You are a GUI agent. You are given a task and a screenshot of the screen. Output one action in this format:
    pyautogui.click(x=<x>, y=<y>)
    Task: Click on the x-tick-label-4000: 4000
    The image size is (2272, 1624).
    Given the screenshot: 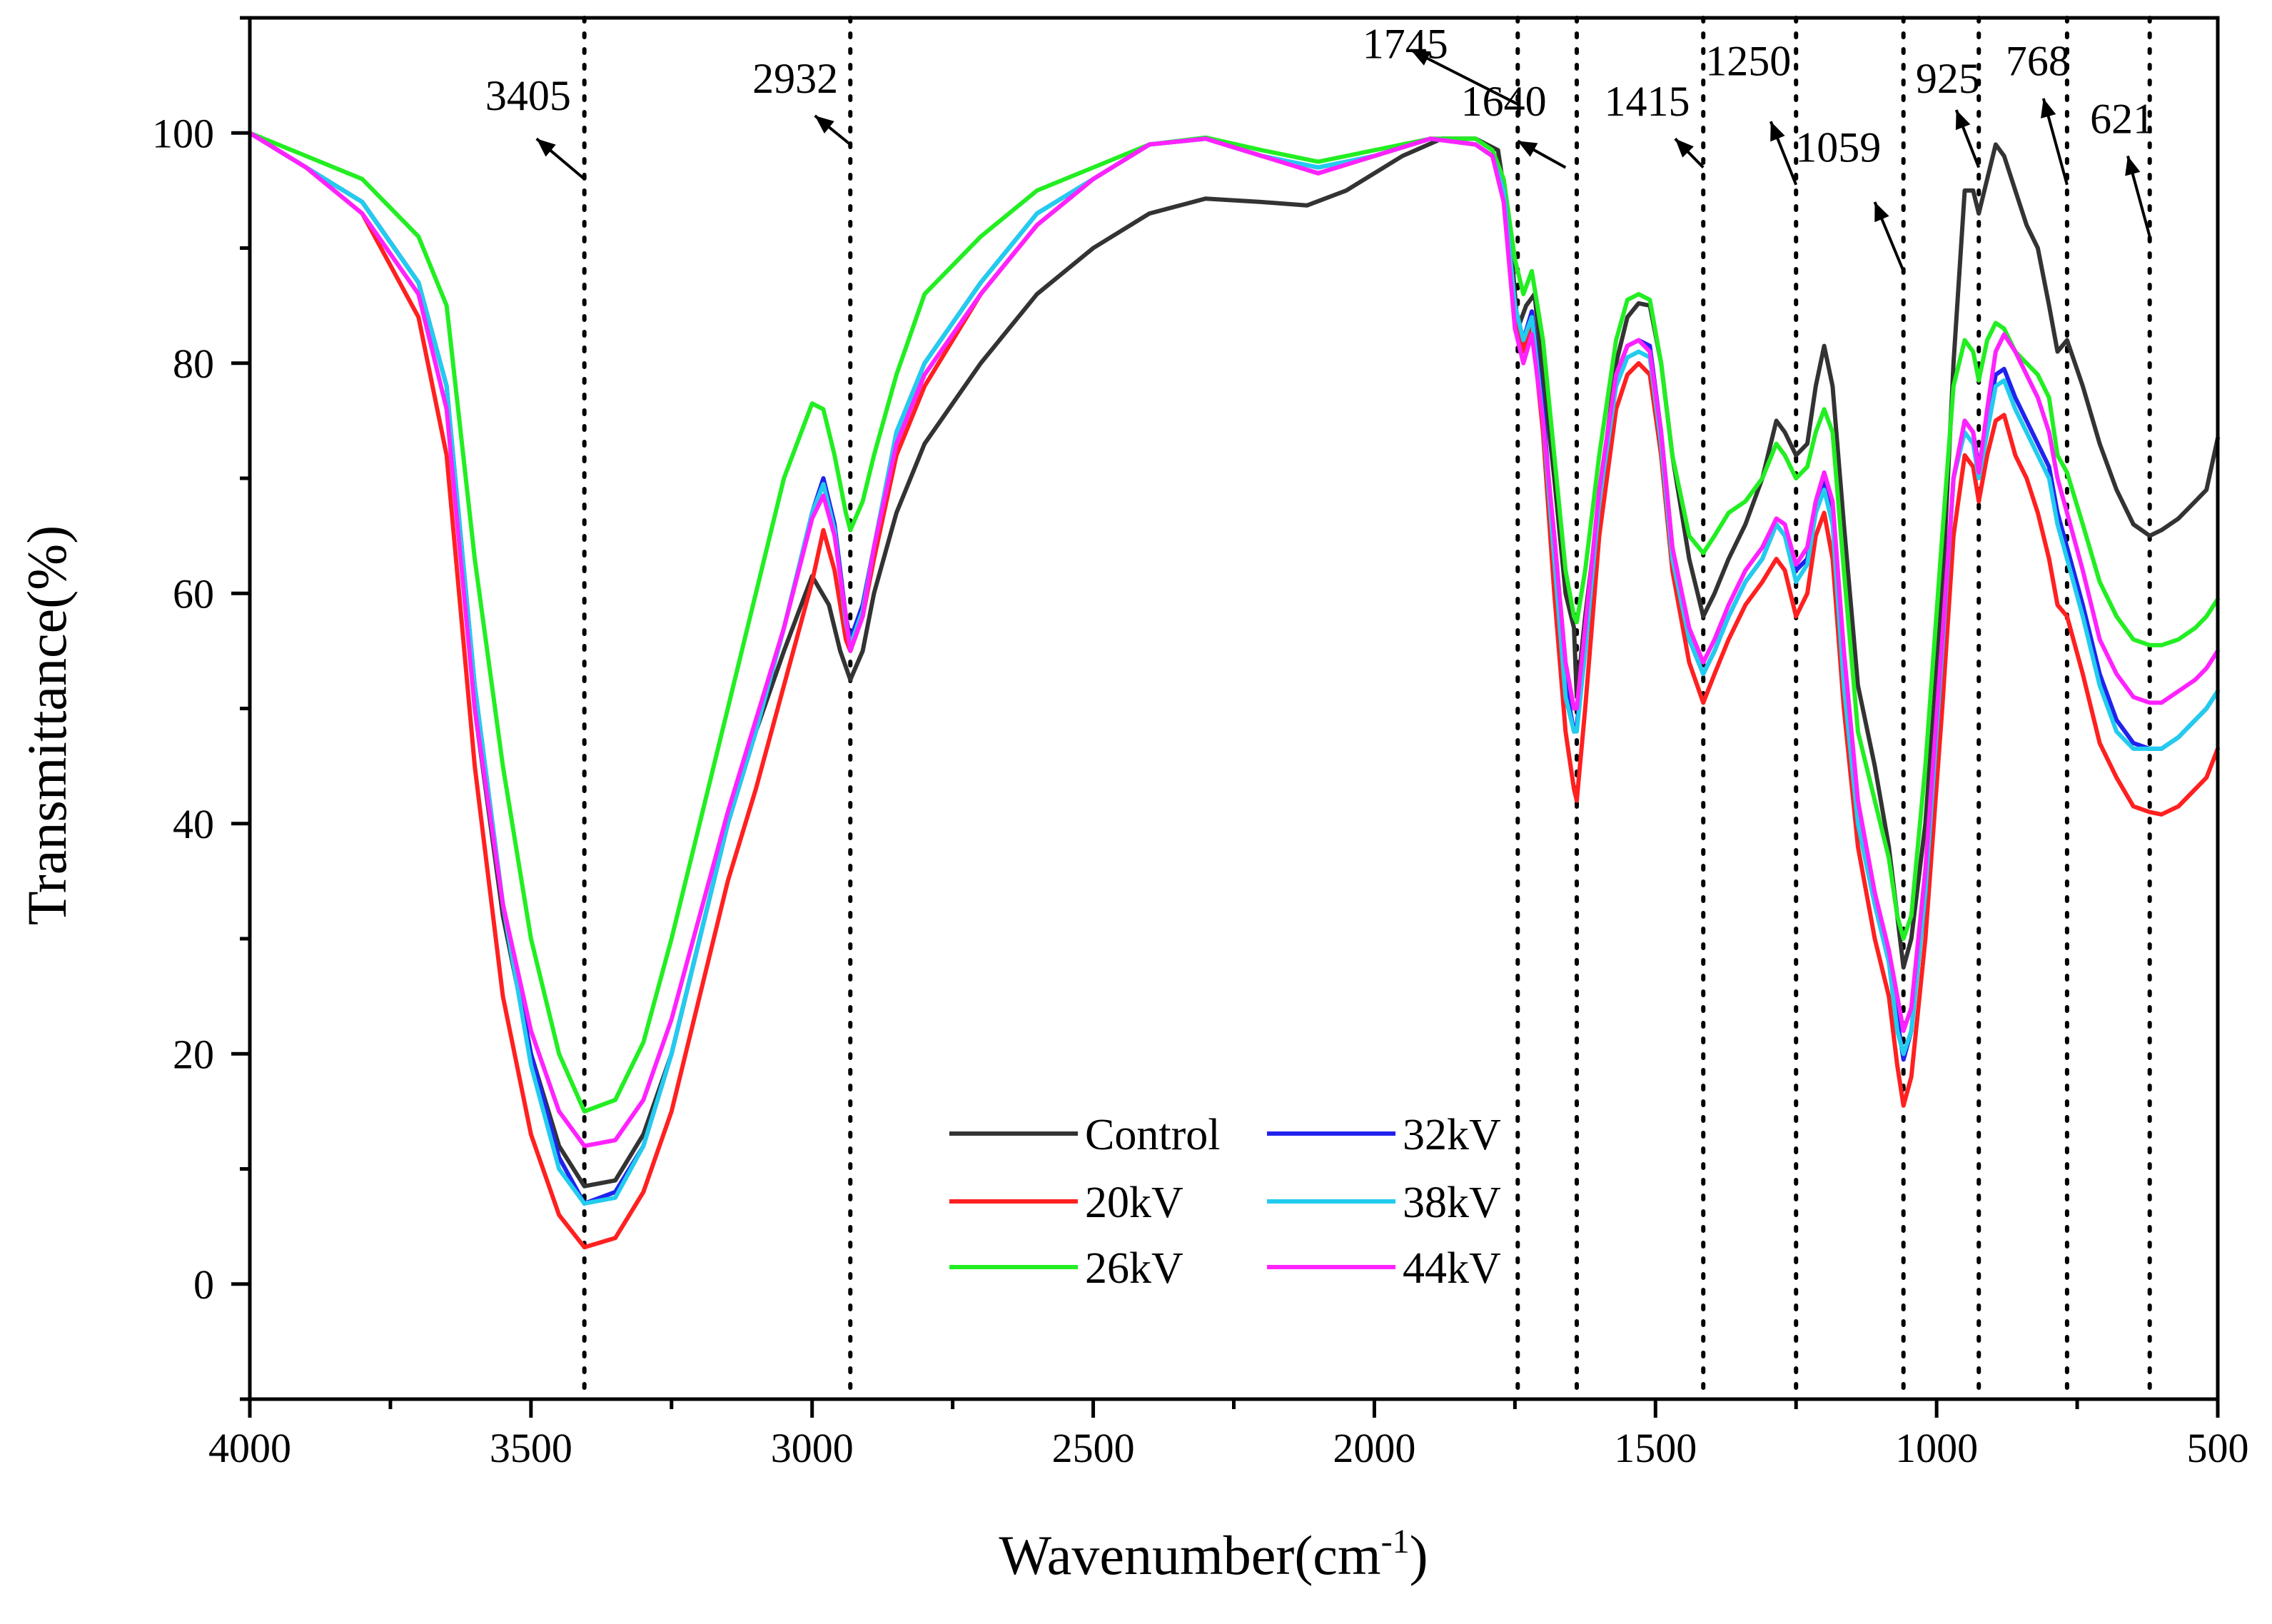 What is the action you would take?
    pyautogui.click(x=249, y=1448)
    